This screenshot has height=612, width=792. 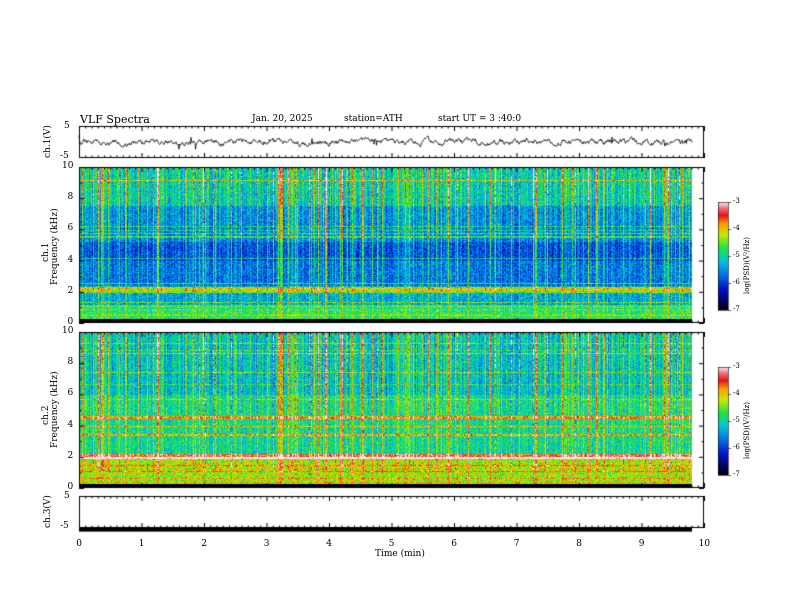 What do you see at coordinates (67, 496) in the screenshot?
I see `ch3-ytick-top: 5` at bounding box center [67, 496].